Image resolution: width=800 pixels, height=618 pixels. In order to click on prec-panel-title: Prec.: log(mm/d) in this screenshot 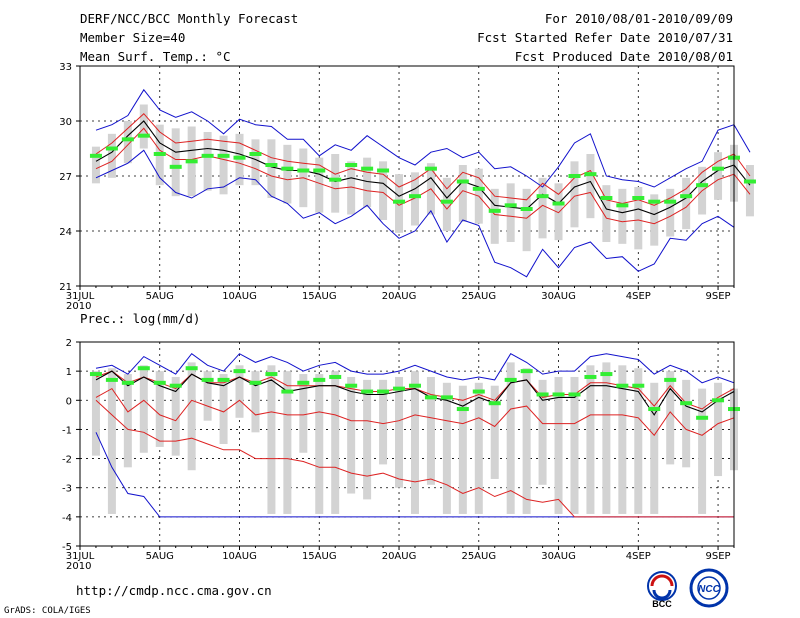, I will do `click(140, 318)`.